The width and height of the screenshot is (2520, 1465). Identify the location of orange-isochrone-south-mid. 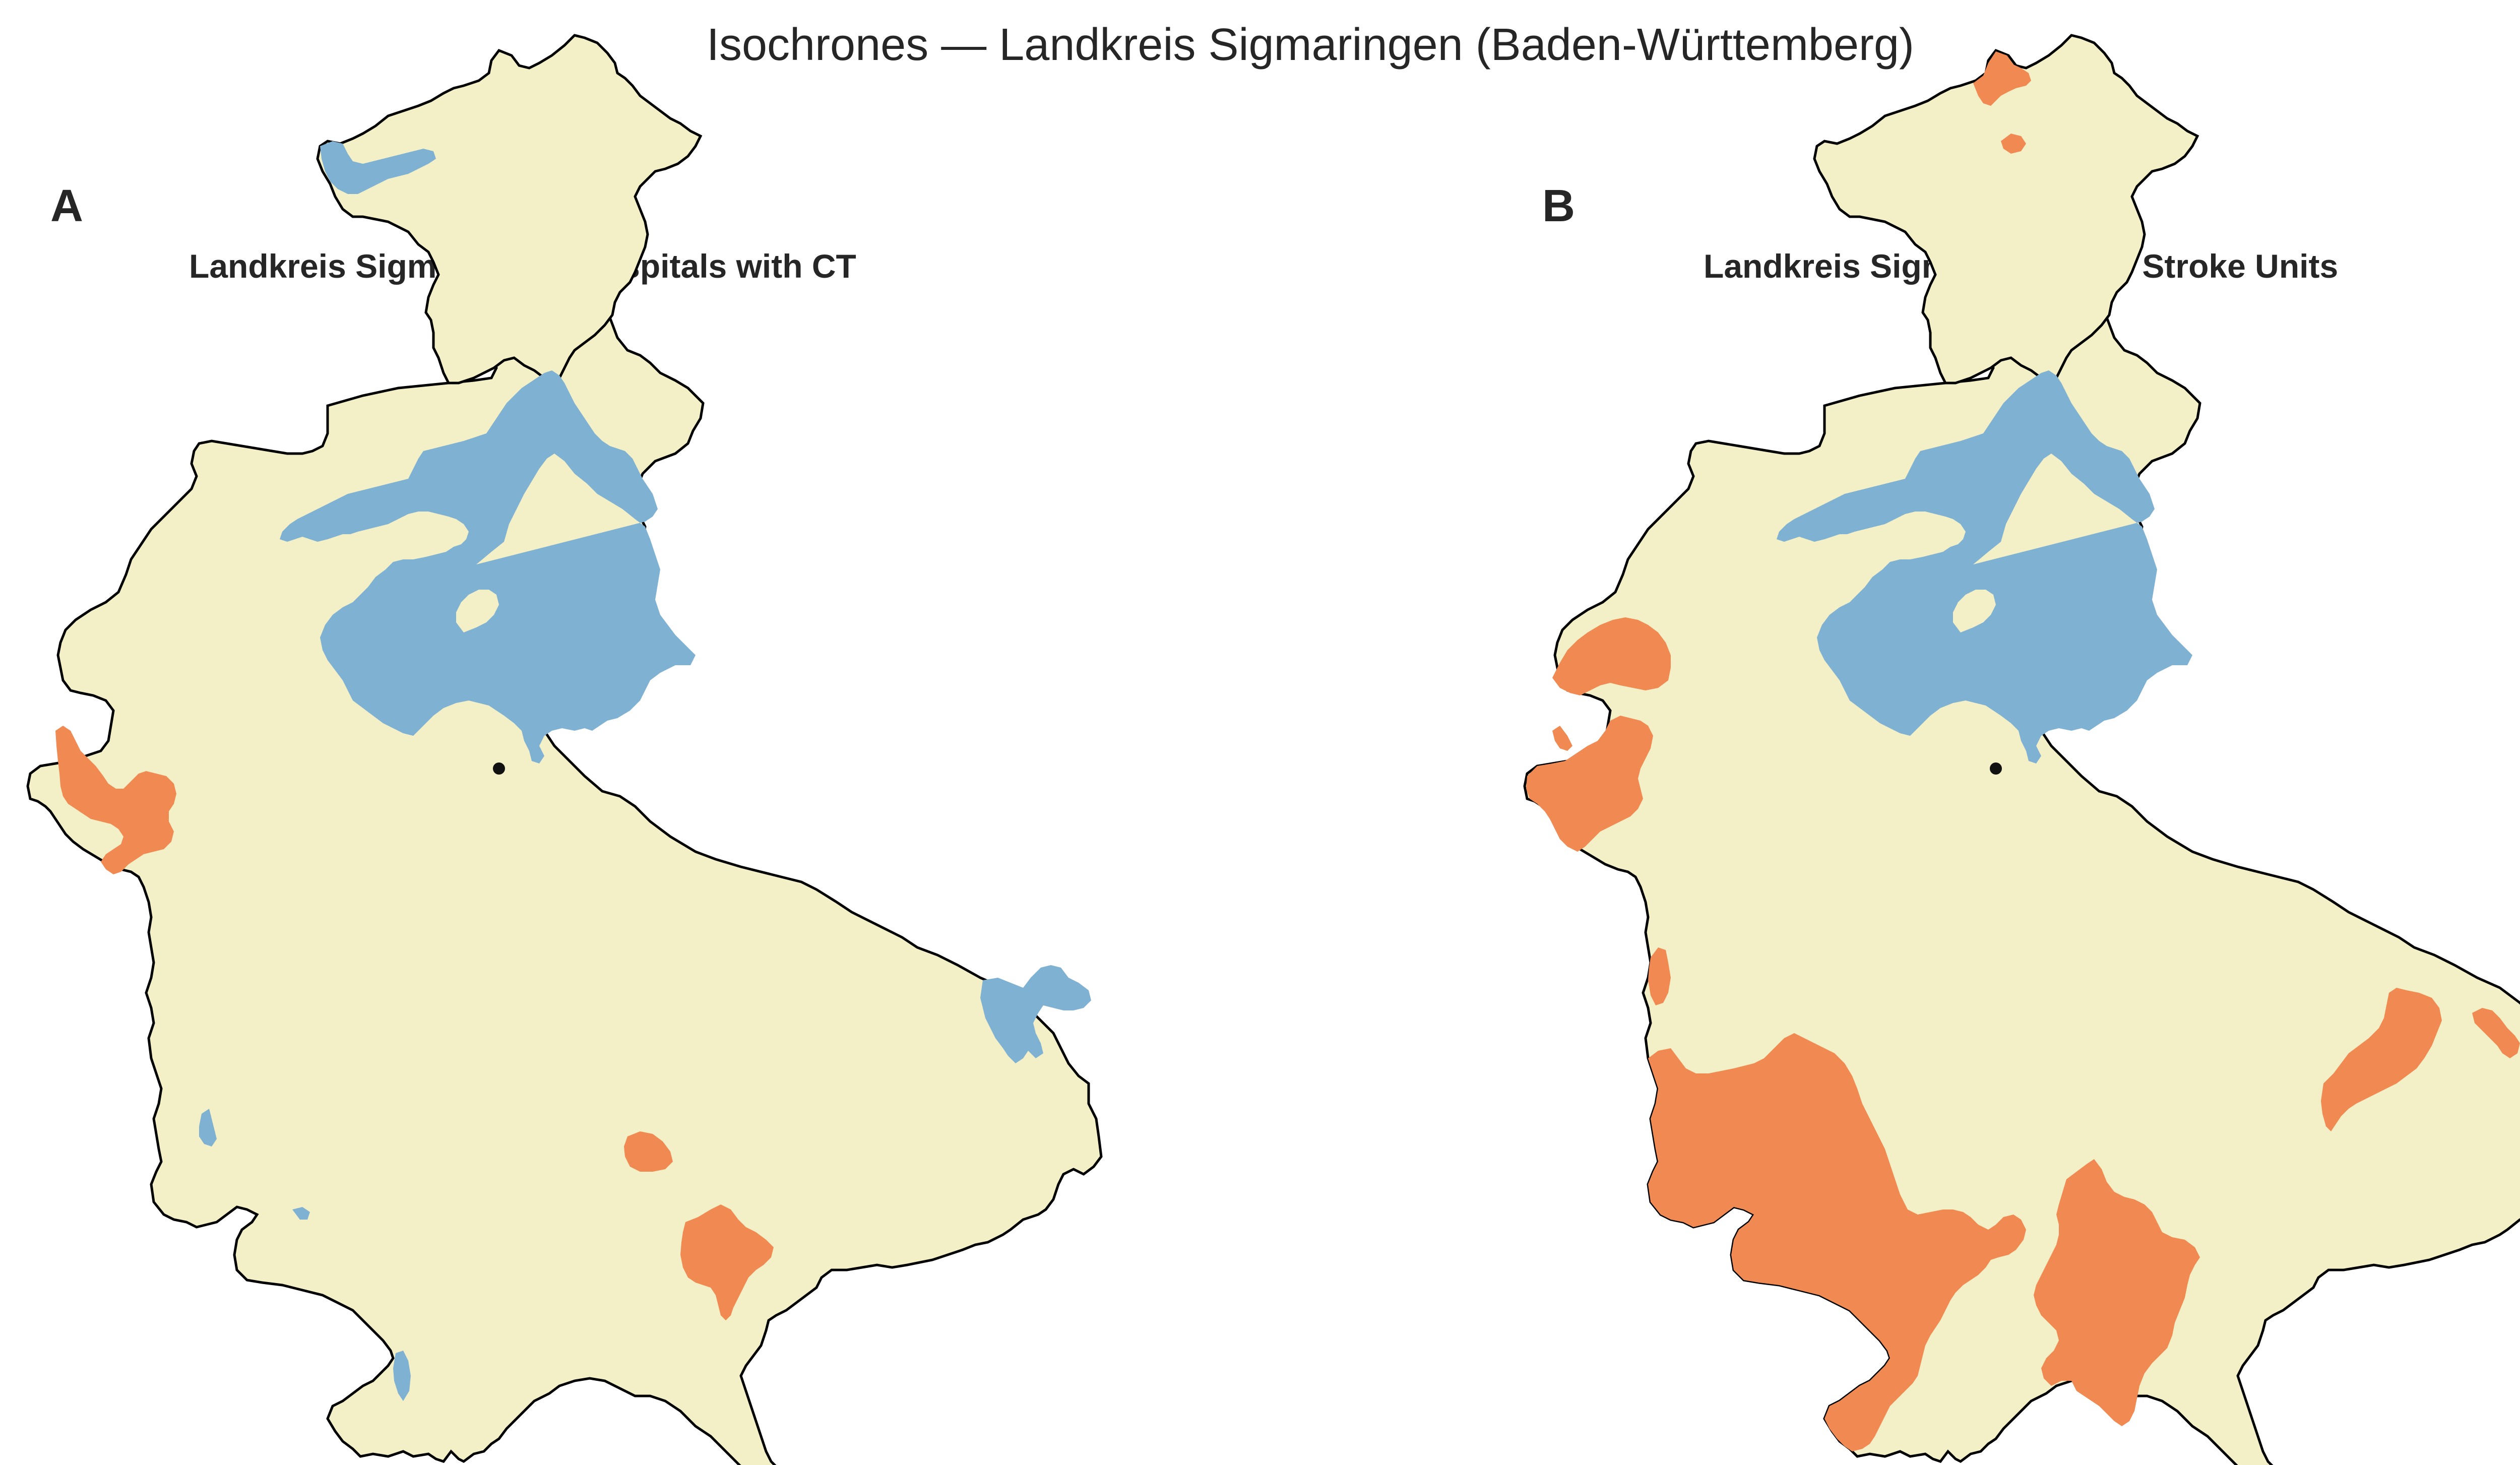
(2117, 1292).